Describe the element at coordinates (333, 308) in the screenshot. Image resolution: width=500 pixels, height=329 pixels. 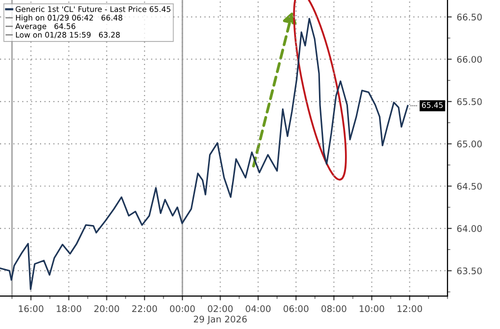
I see `x-tick-label: 08:00` at that location.